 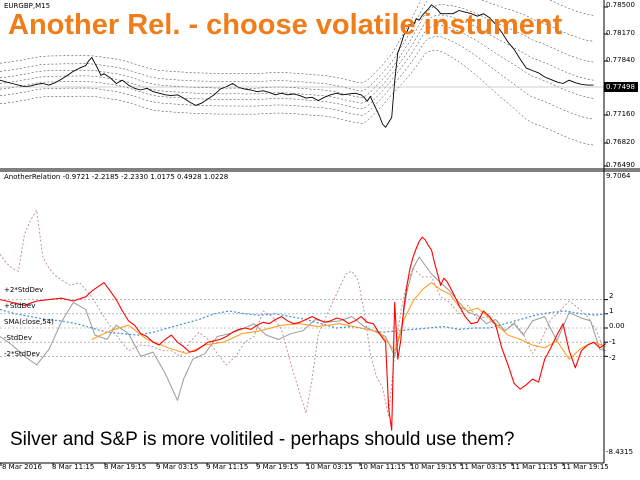 What do you see at coordinates (285, 25) in the screenshot?
I see `headline-annotation: Another Rel. - choose volatile instument` at bounding box center [285, 25].